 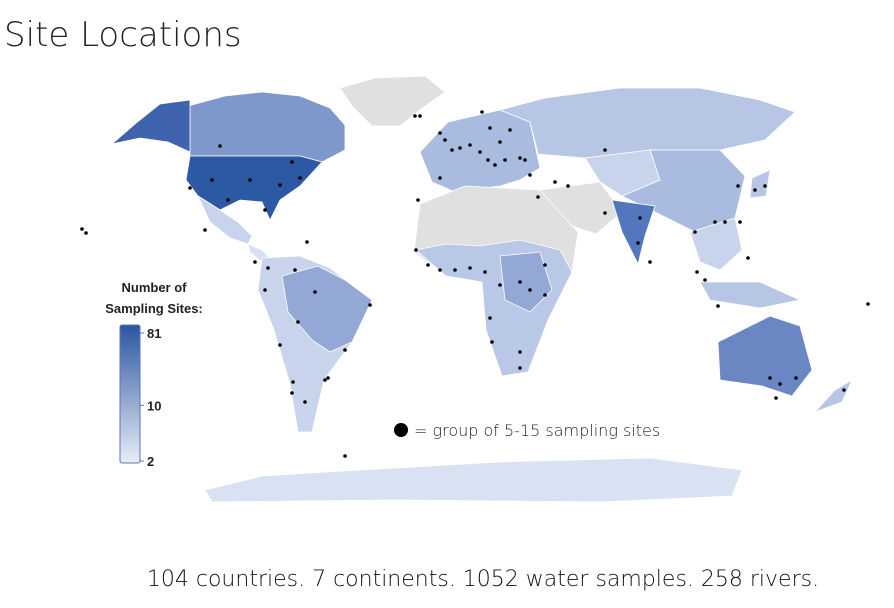 What do you see at coordinates (130, 394) in the screenshot?
I see `color-bar` at bounding box center [130, 394].